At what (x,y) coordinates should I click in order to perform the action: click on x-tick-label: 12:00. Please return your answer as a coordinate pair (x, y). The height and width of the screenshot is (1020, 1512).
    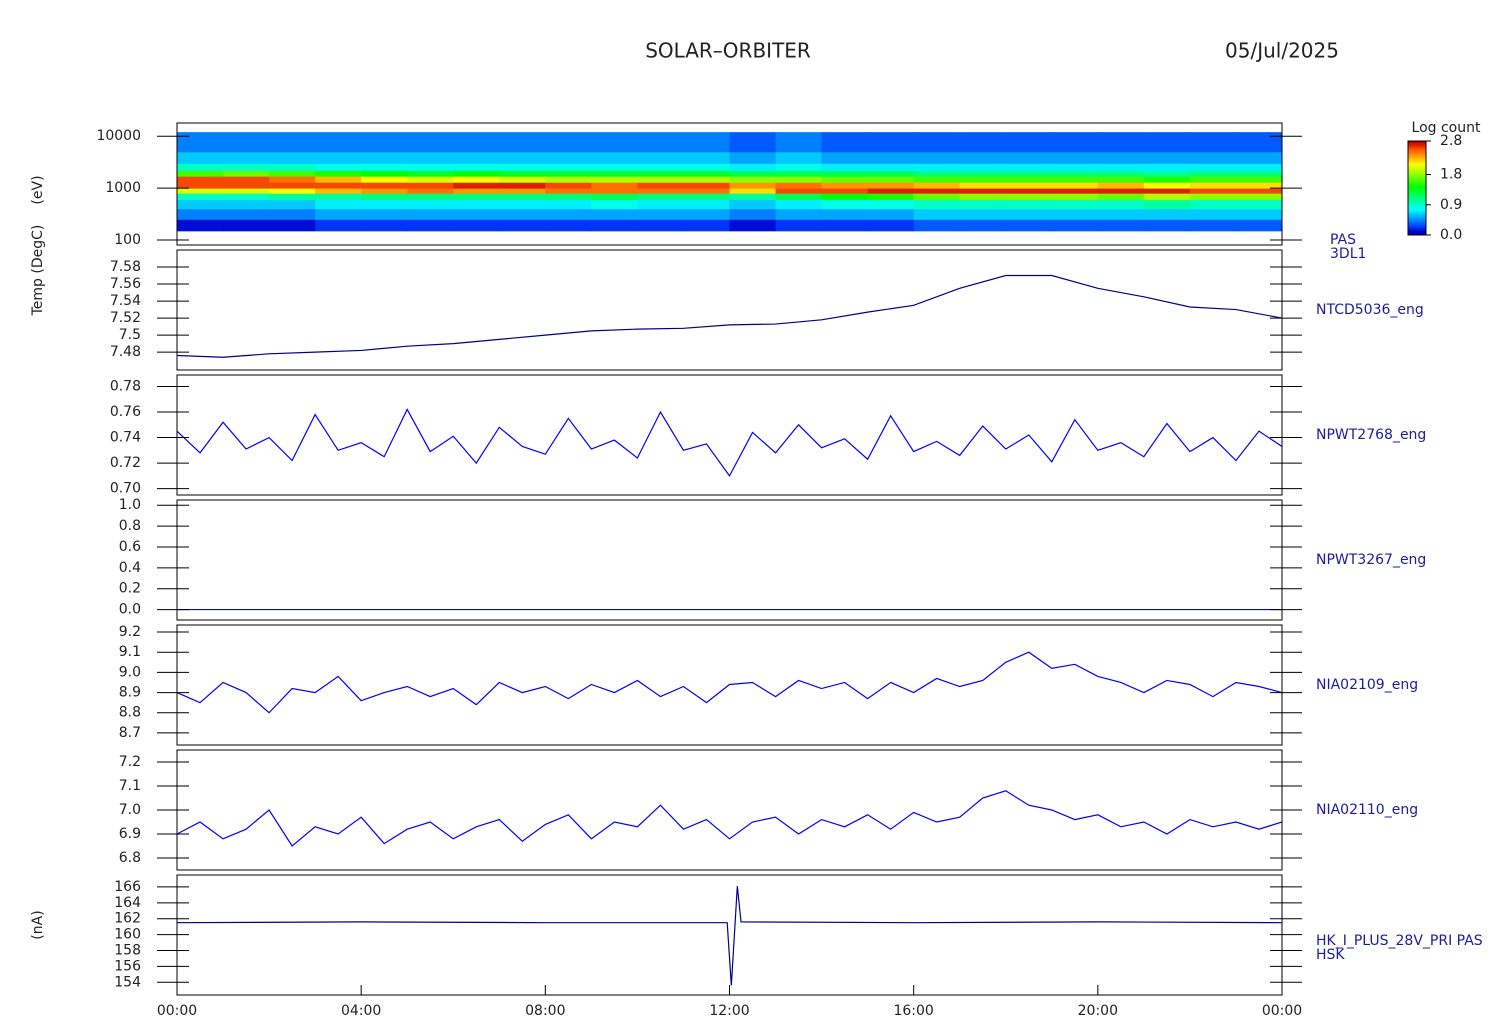
    Looking at the image, I should click on (729, 1011).